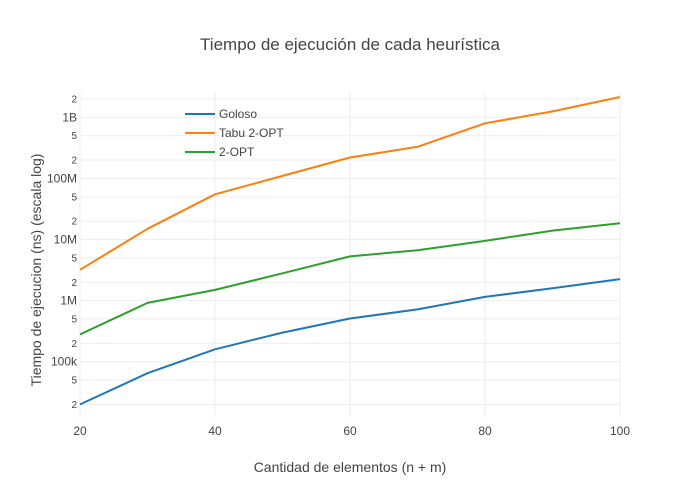 The width and height of the screenshot is (700, 500). I want to click on legend-label-tabu-2-opt: Tabu 2-OPT, so click(251, 133).